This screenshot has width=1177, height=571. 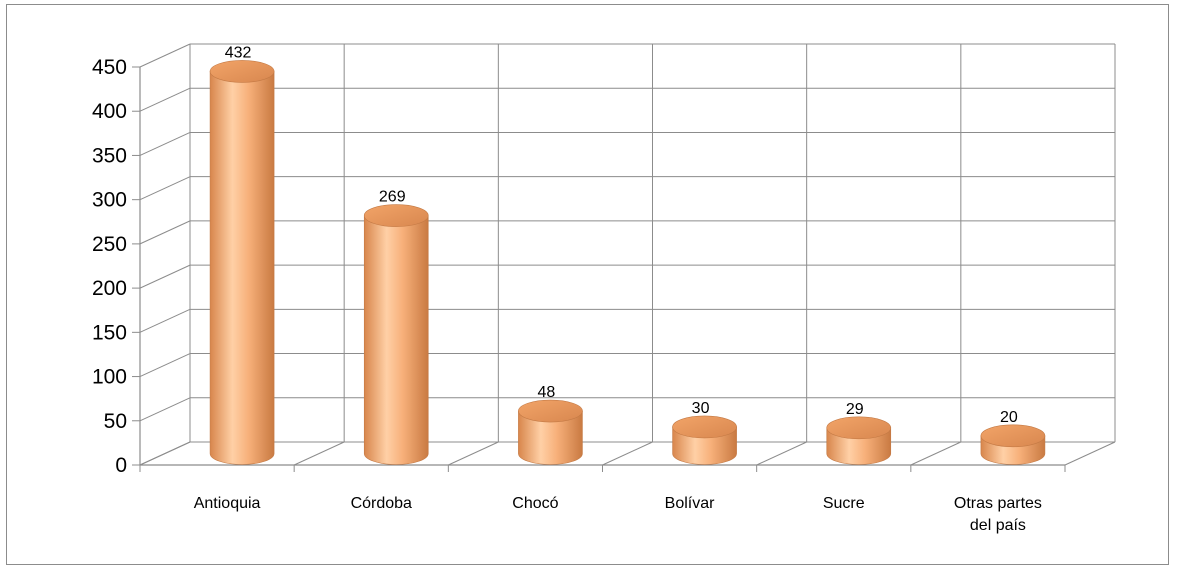 I want to click on bar-choc-, so click(x=550, y=432).